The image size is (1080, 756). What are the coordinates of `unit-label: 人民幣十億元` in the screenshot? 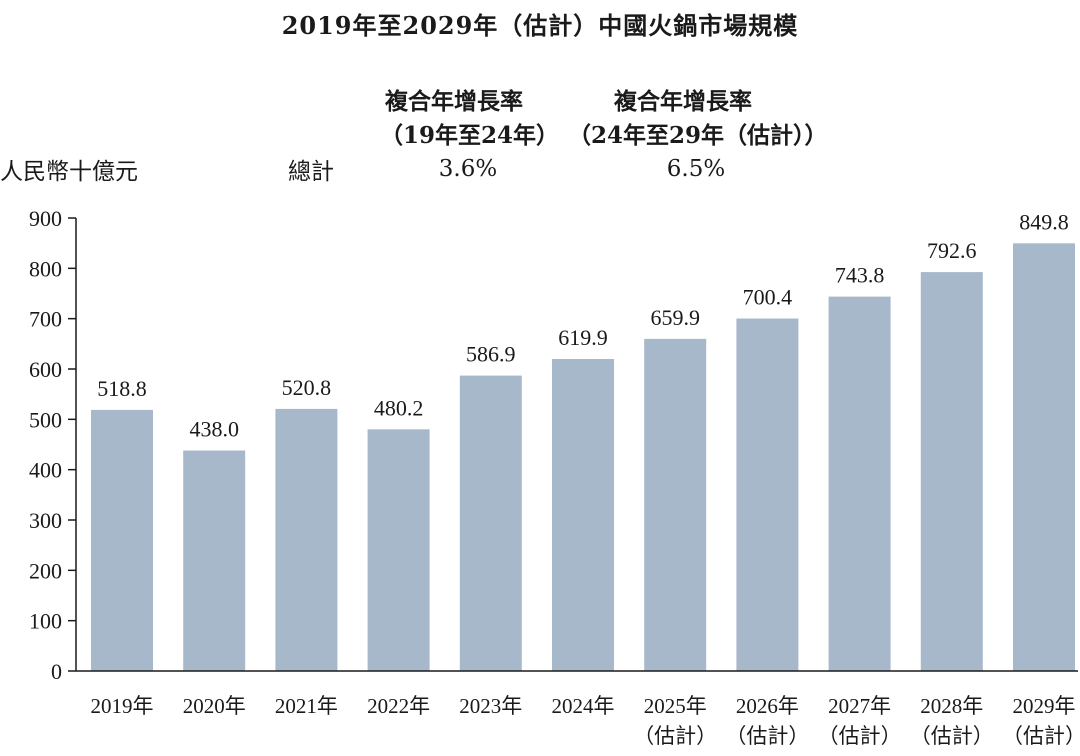 It's located at (69, 172).